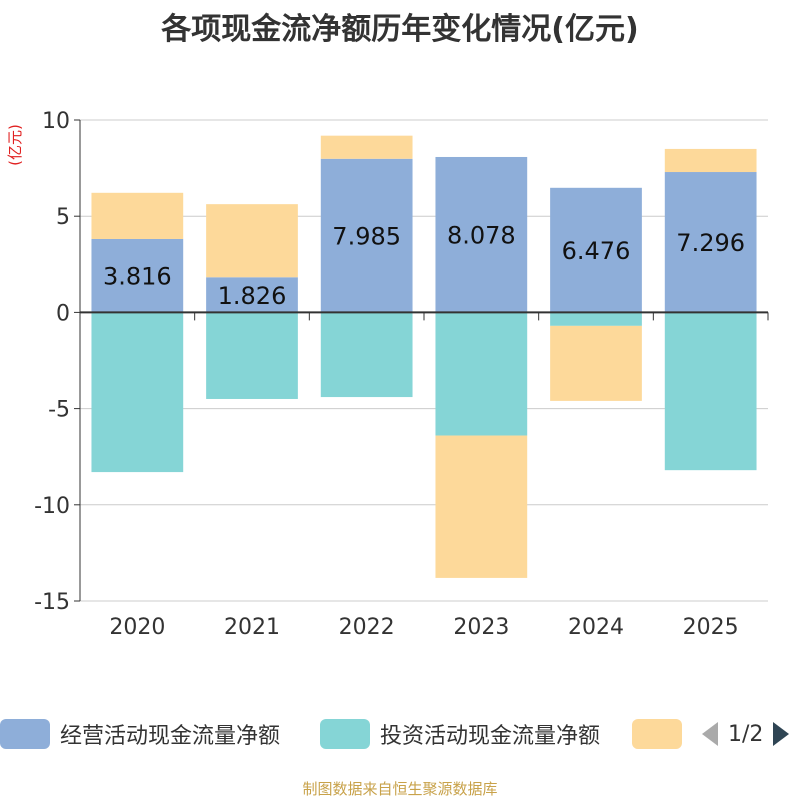  I want to click on legend-item-investing: 投资活动现金流量净额, so click(460, 734).